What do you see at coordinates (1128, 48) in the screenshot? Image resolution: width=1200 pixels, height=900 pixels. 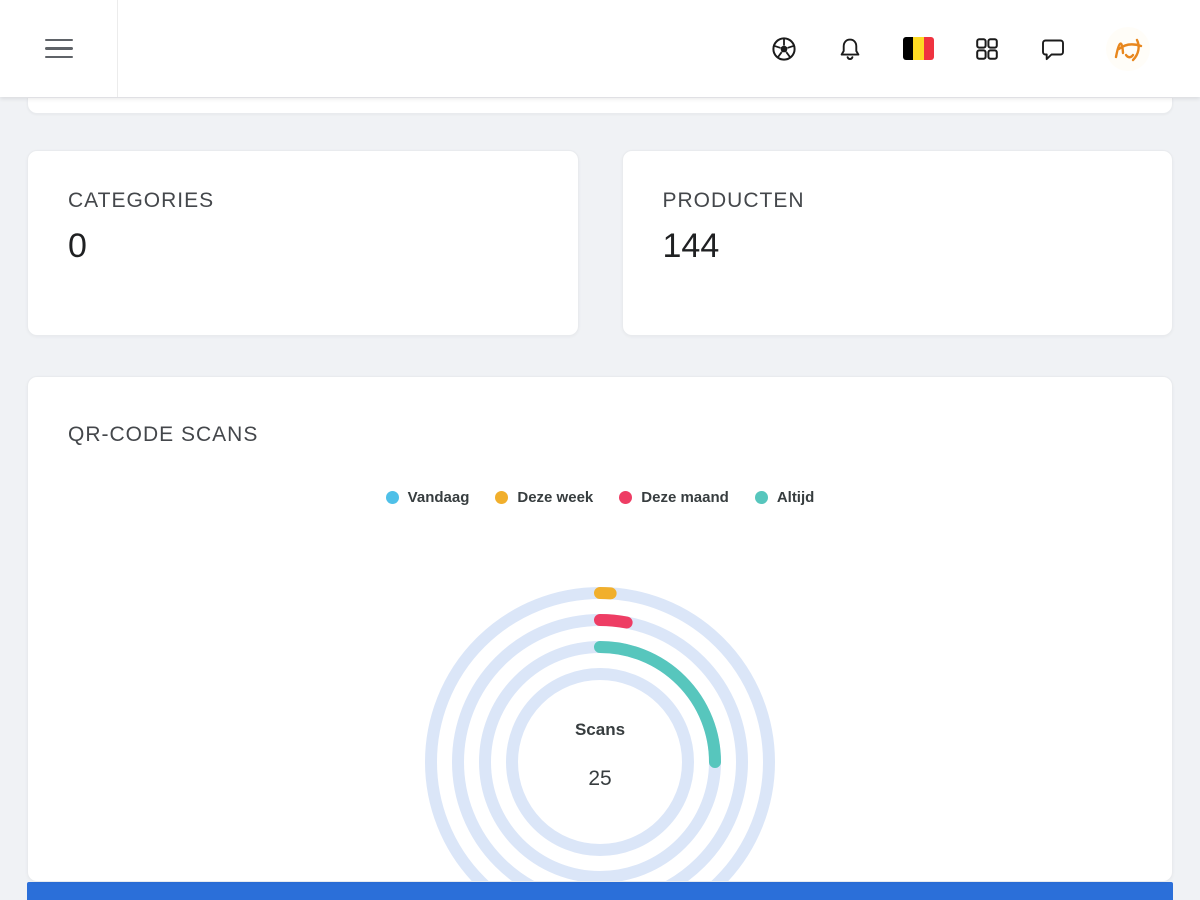 I see `avatar-logo` at bounding box center [1128, 48].